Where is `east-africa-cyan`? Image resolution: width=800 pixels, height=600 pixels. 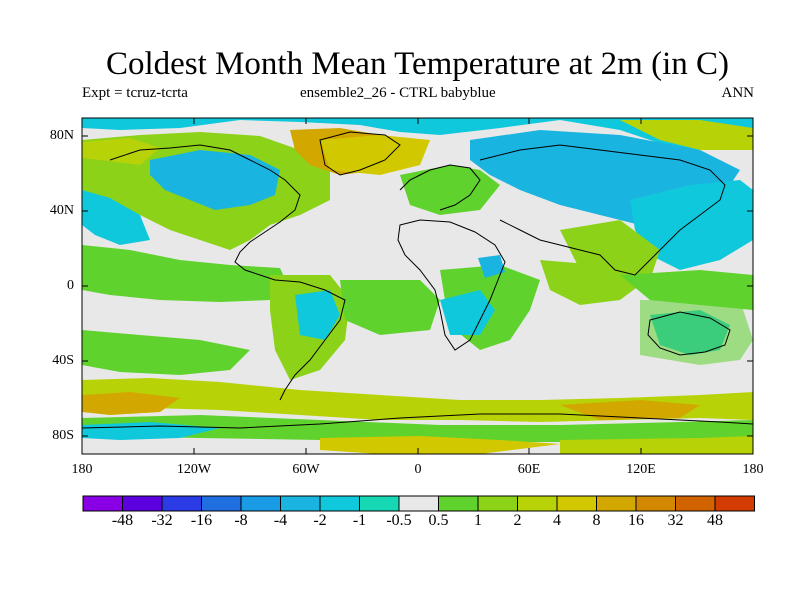 east-africa-cyan is located at coordinates (491, 266).